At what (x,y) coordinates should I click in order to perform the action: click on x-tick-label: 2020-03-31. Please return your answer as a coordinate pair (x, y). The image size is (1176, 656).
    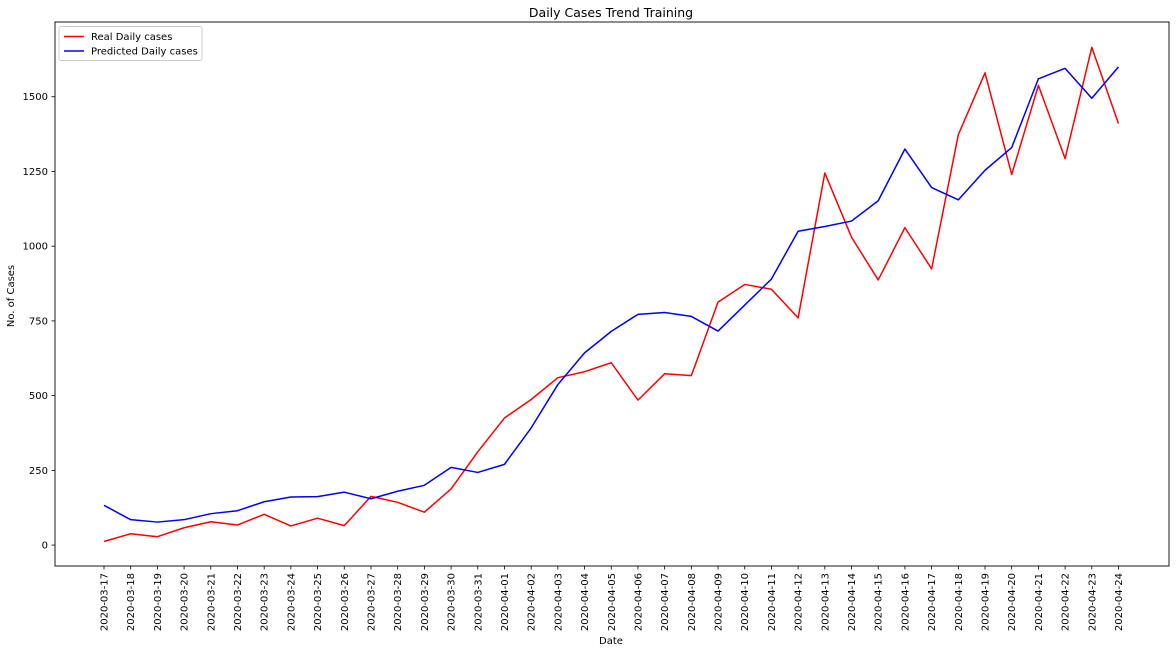
    Looking at the image, I should click on (478, 602).